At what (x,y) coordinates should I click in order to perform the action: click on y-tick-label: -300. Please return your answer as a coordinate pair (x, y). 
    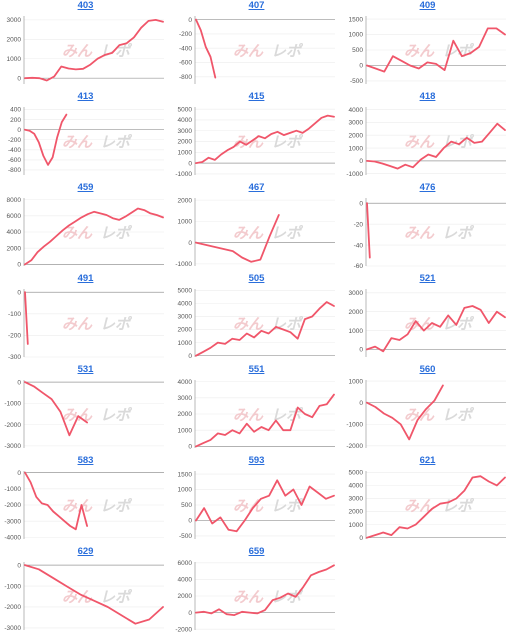
    Looking at the image, I should click on (14, 357).